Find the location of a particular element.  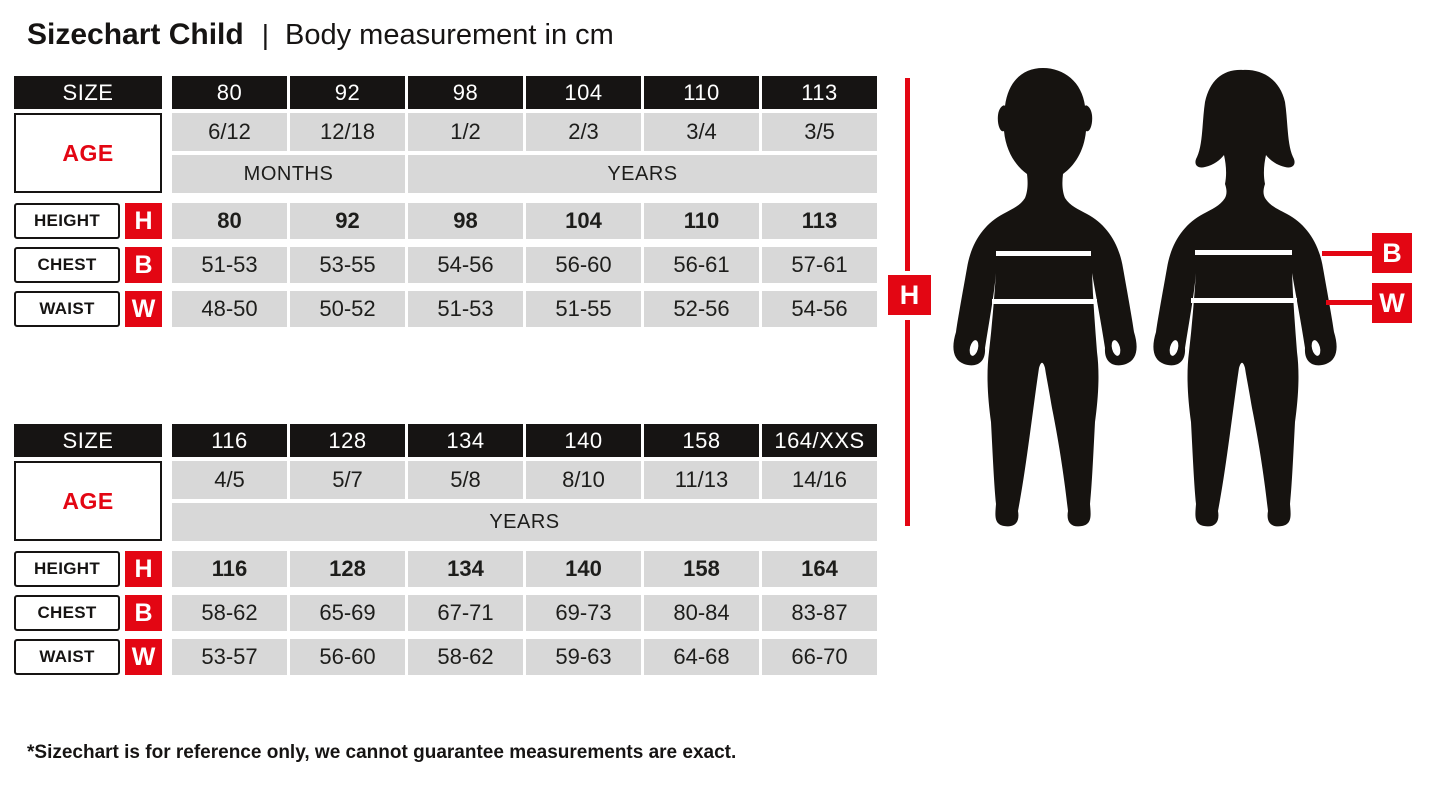

age-unit-row: YEARS is located at coordinates (445, 522).